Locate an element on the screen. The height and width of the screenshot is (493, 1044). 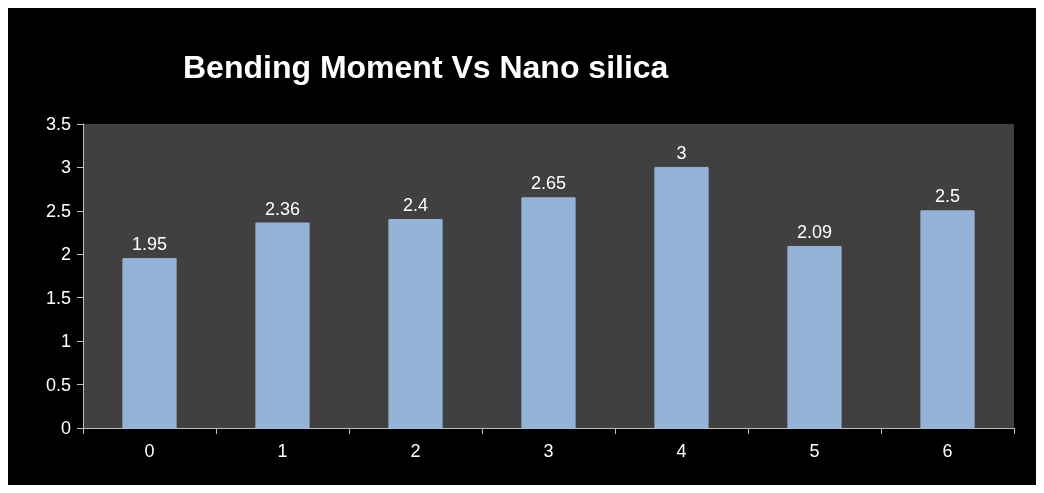
data-label: 2.36 is located at coordinates (282, 208).